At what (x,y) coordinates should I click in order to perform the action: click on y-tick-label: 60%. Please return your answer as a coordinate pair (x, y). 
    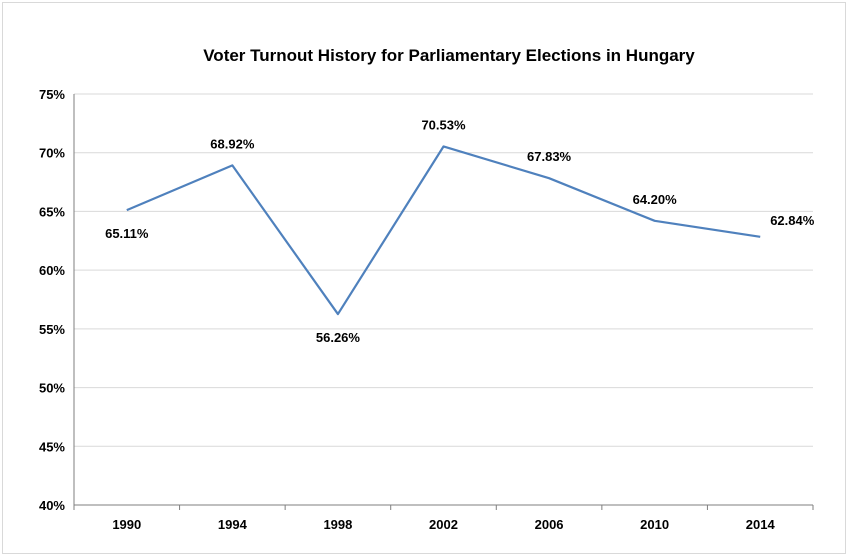
    Looking at the image, I should click on (52, 270).